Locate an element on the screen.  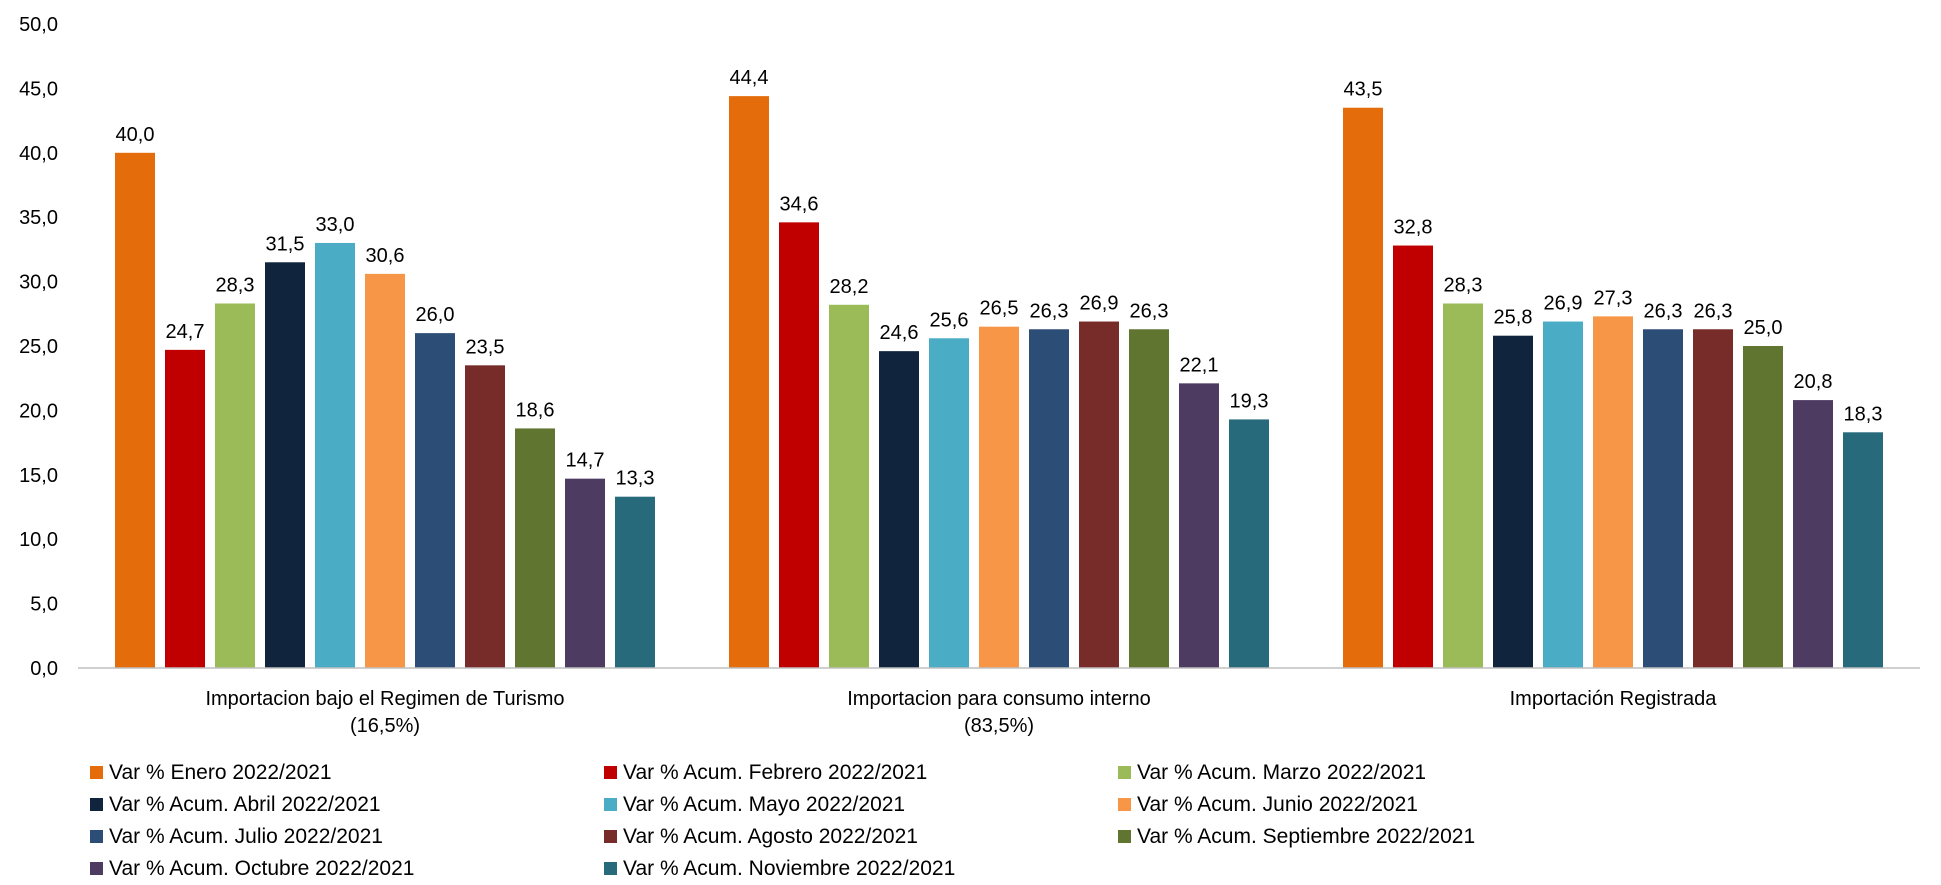
legend-item: Var % Acum. Abril 2022/2021 is located at coordinates (235, 804).